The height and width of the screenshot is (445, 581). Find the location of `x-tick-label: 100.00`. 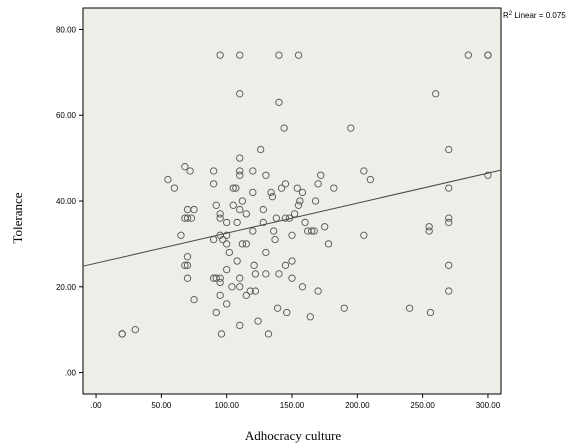

x-tick-label: 100.00 is located at coordinates (226, 405).